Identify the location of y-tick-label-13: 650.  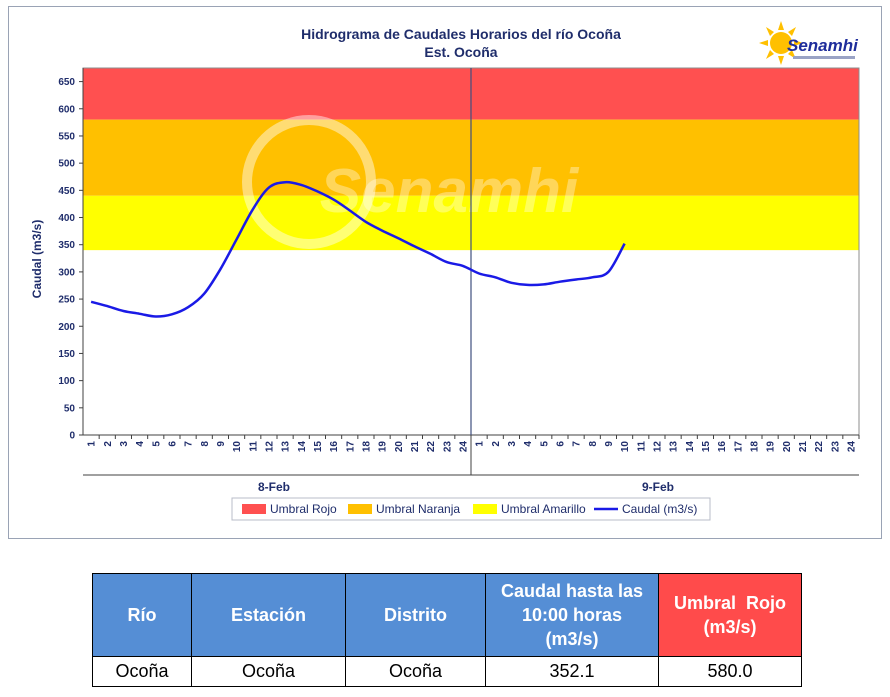
(66, 82).